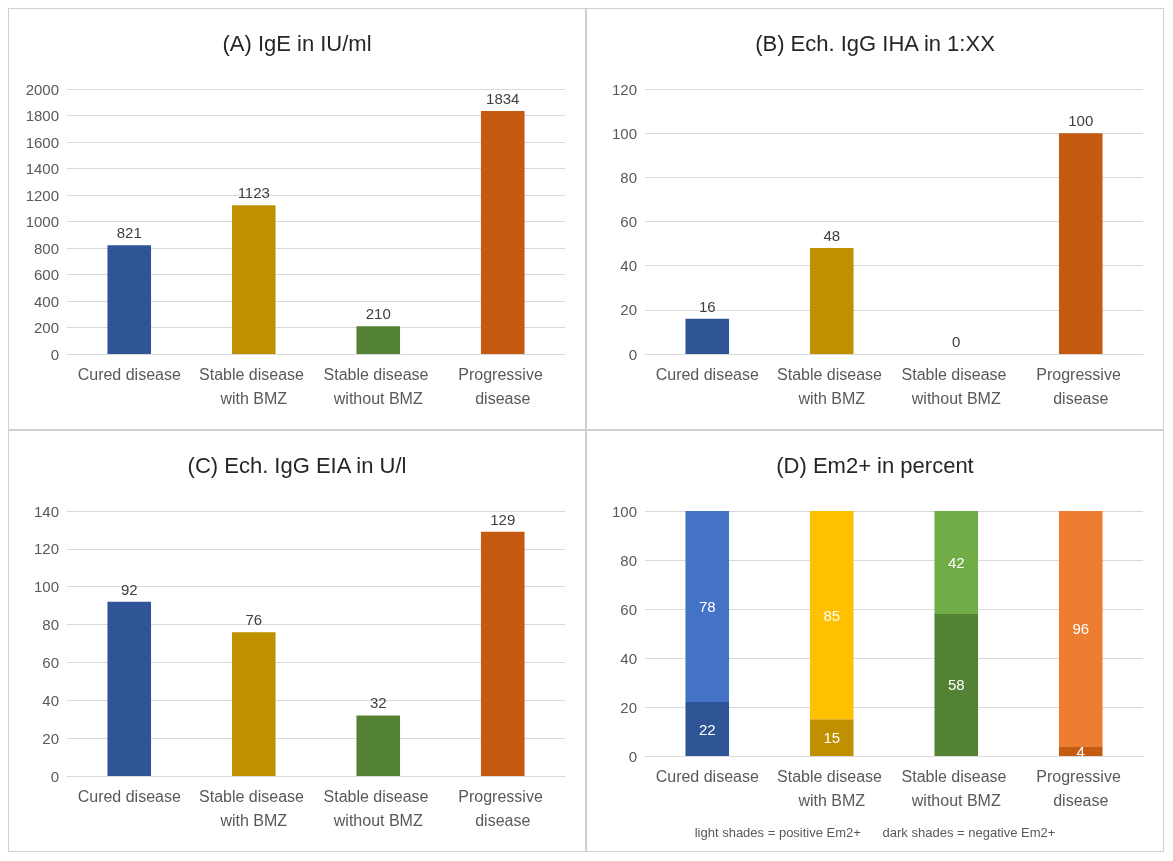  I want to click on data-label: 16, so click(707, 306).